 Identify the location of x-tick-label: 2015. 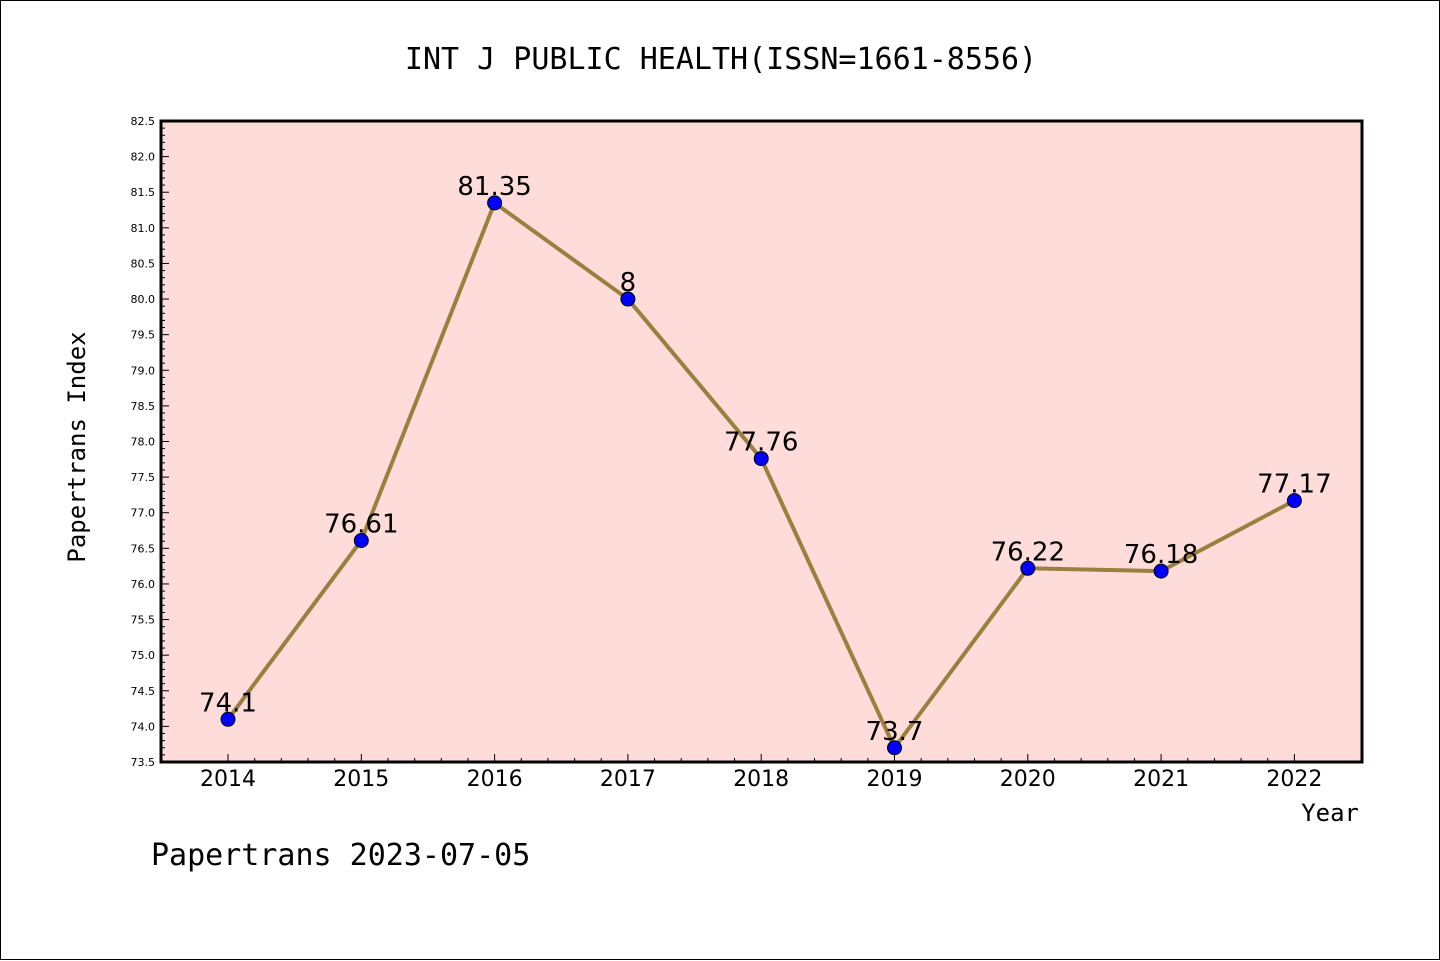
(361, 779).